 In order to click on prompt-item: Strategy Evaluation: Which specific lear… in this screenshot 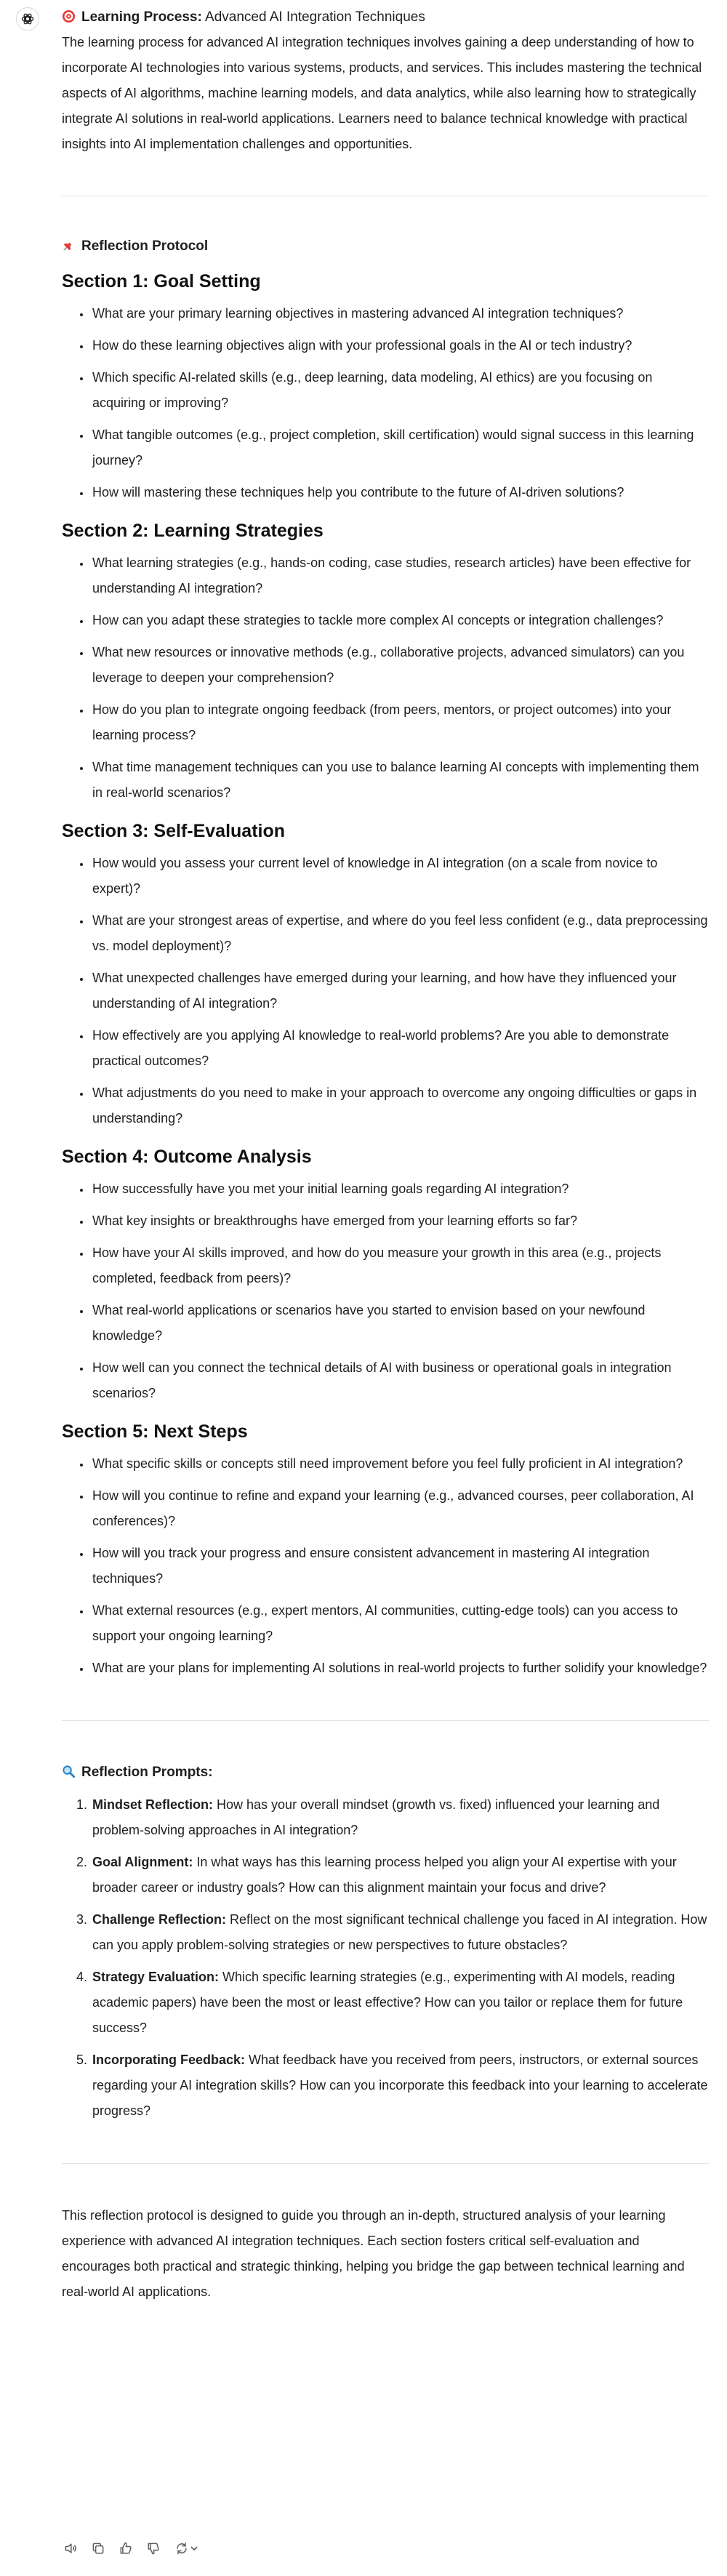, I will do `click(400, 2003)`.